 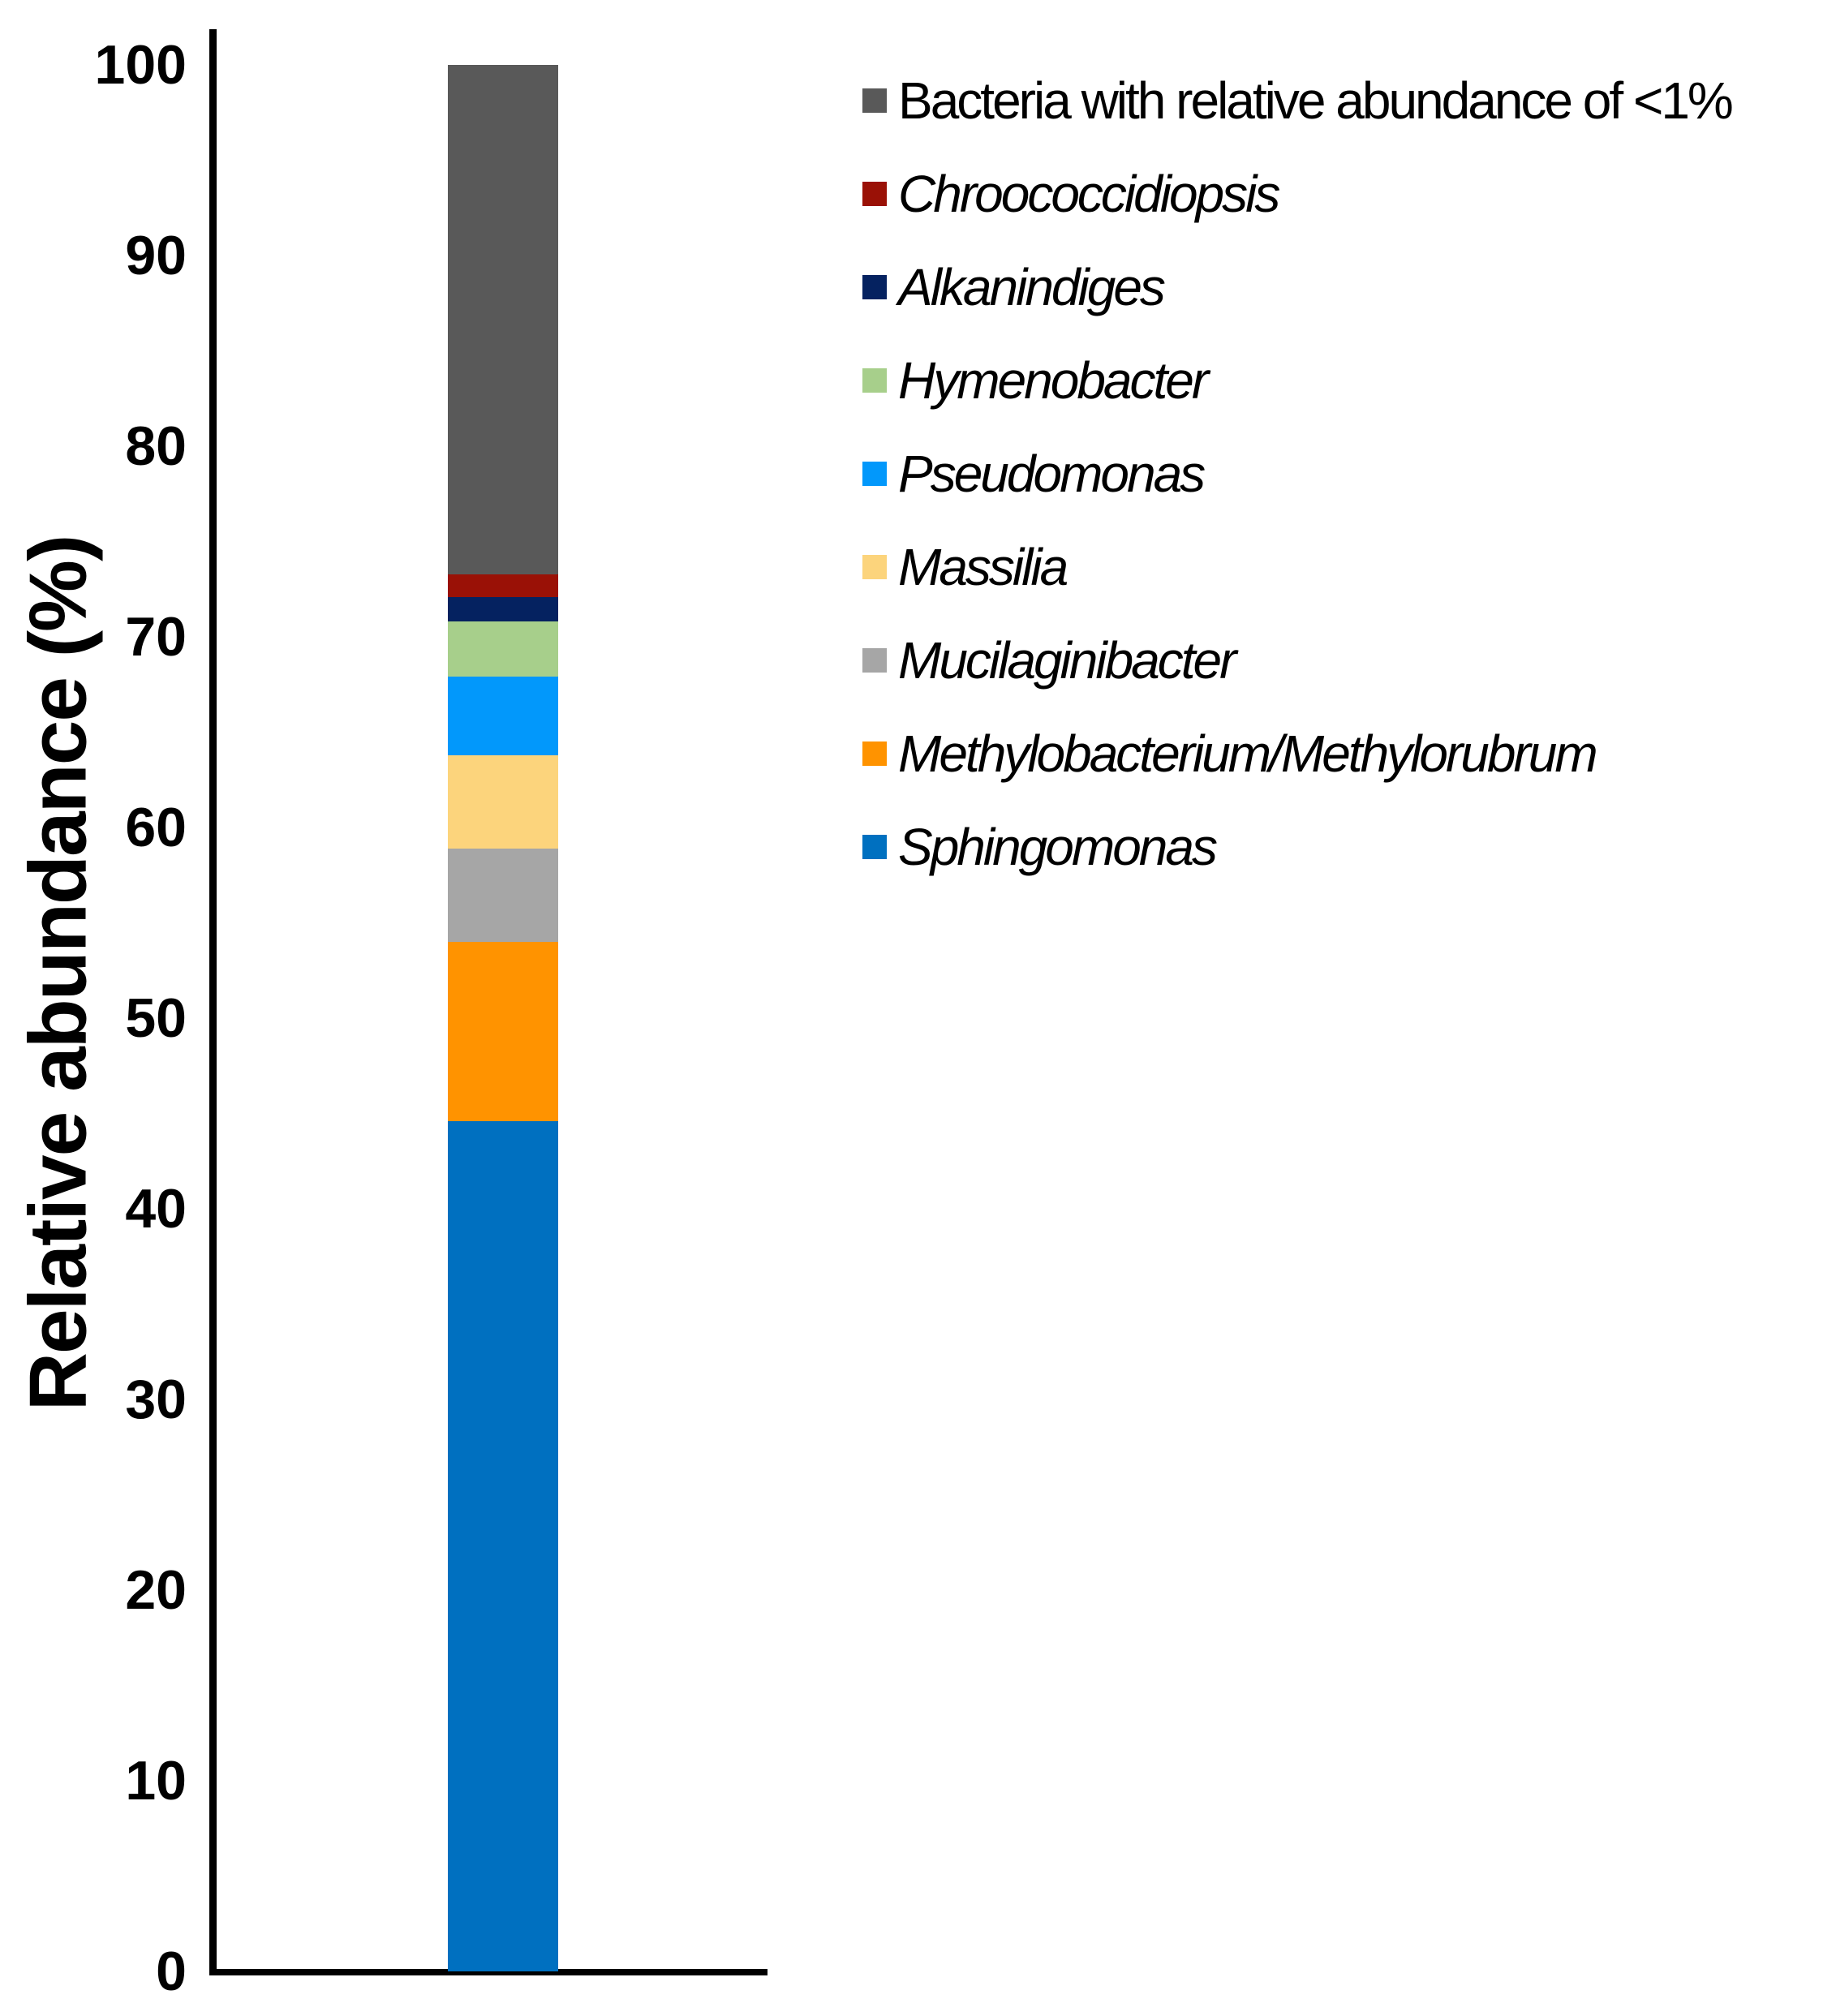 I want to click on bar-segment-methylobacterium-methylorubrum, so click(x=503, y=1031).